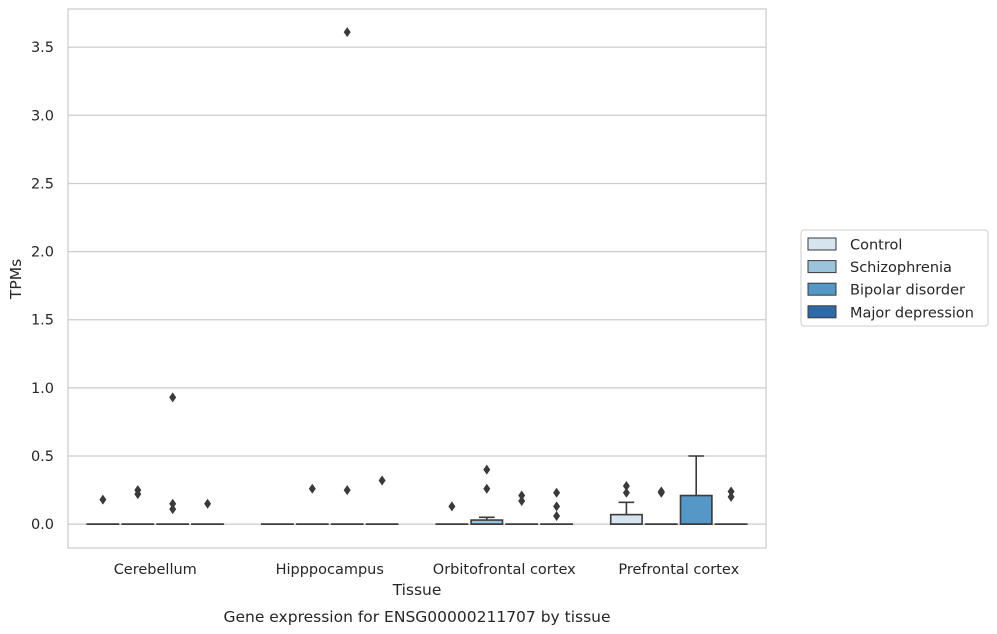 This screenshot has height=634, width=997. What do you see at coordinates (330, 570) in the screenshot?
I see `x-tick-label: Hipppocampus` at bounding box center [330, 570].